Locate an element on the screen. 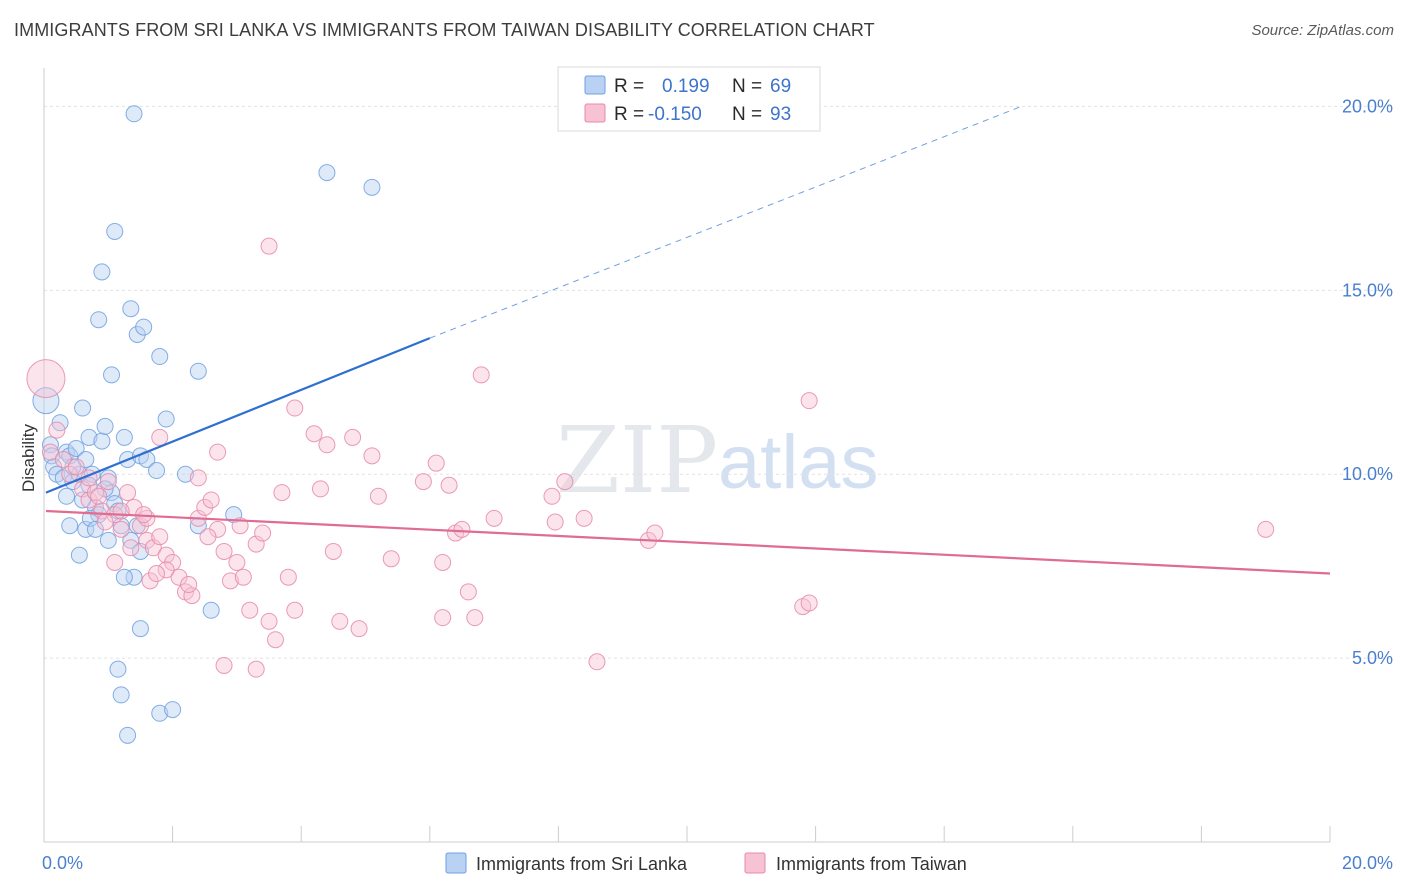 This screenshot has width=1406, height=892. legend-r-value-sri-lanka: 0.199 is located at coordinates (686, 86).